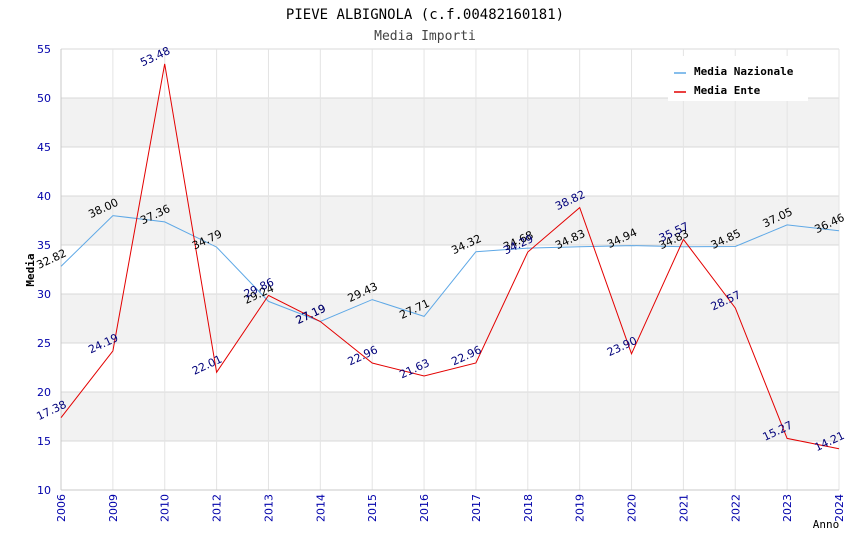 This screenshot has width=850, height=550. I want to click on data-label-ente: 22.01, so click(207, 365).